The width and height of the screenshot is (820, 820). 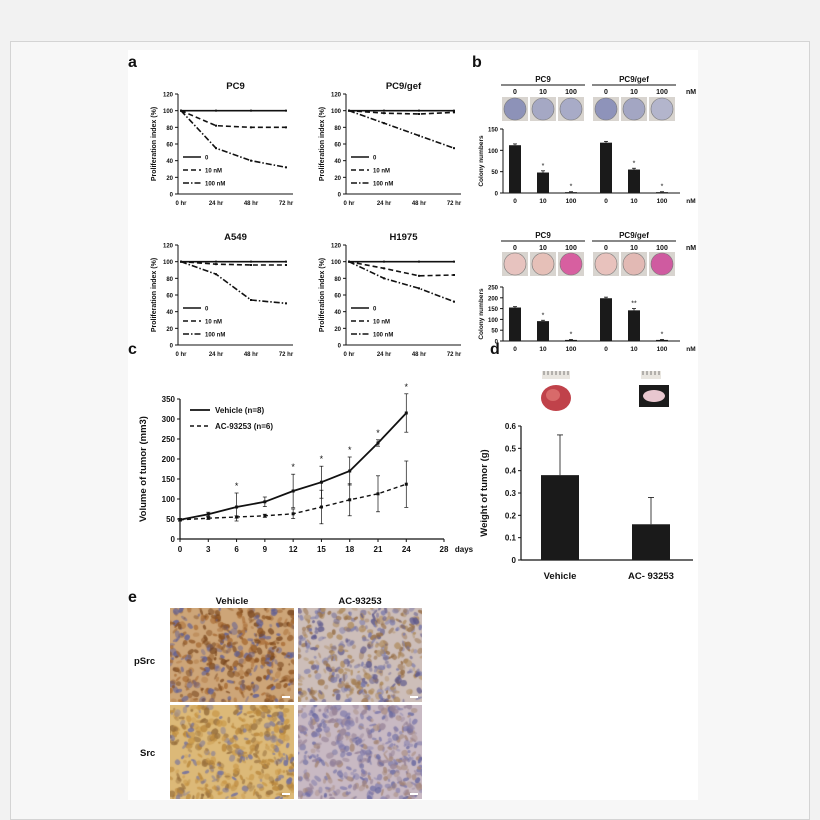 I want to click on weight-bar, so click(x=651, y=542).